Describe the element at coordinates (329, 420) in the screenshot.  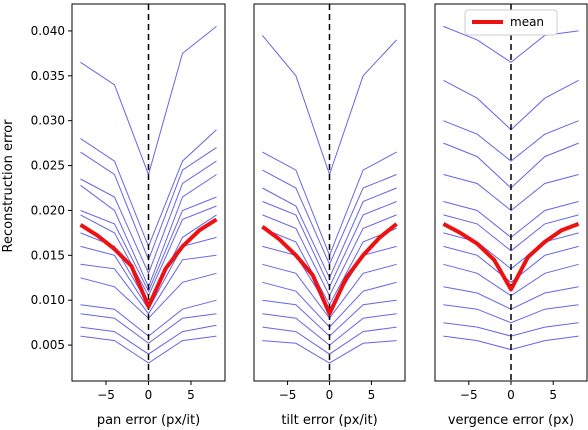
I see `x-axis-label: tilt error (px/it)` at that location.